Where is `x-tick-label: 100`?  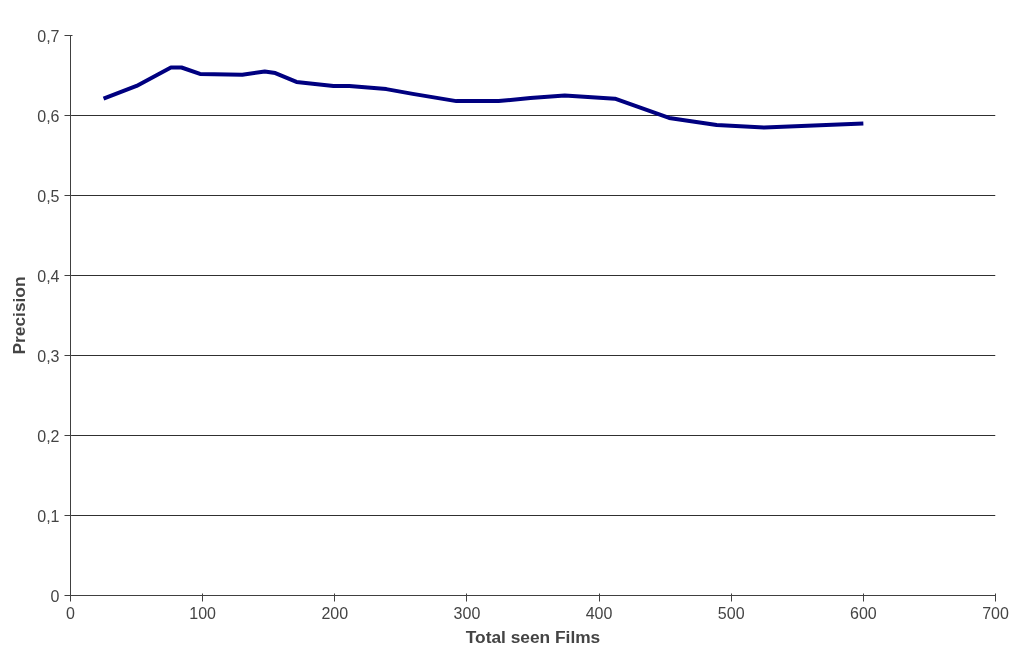
x-tick-label: 100 is located at coordinates (203, 613).